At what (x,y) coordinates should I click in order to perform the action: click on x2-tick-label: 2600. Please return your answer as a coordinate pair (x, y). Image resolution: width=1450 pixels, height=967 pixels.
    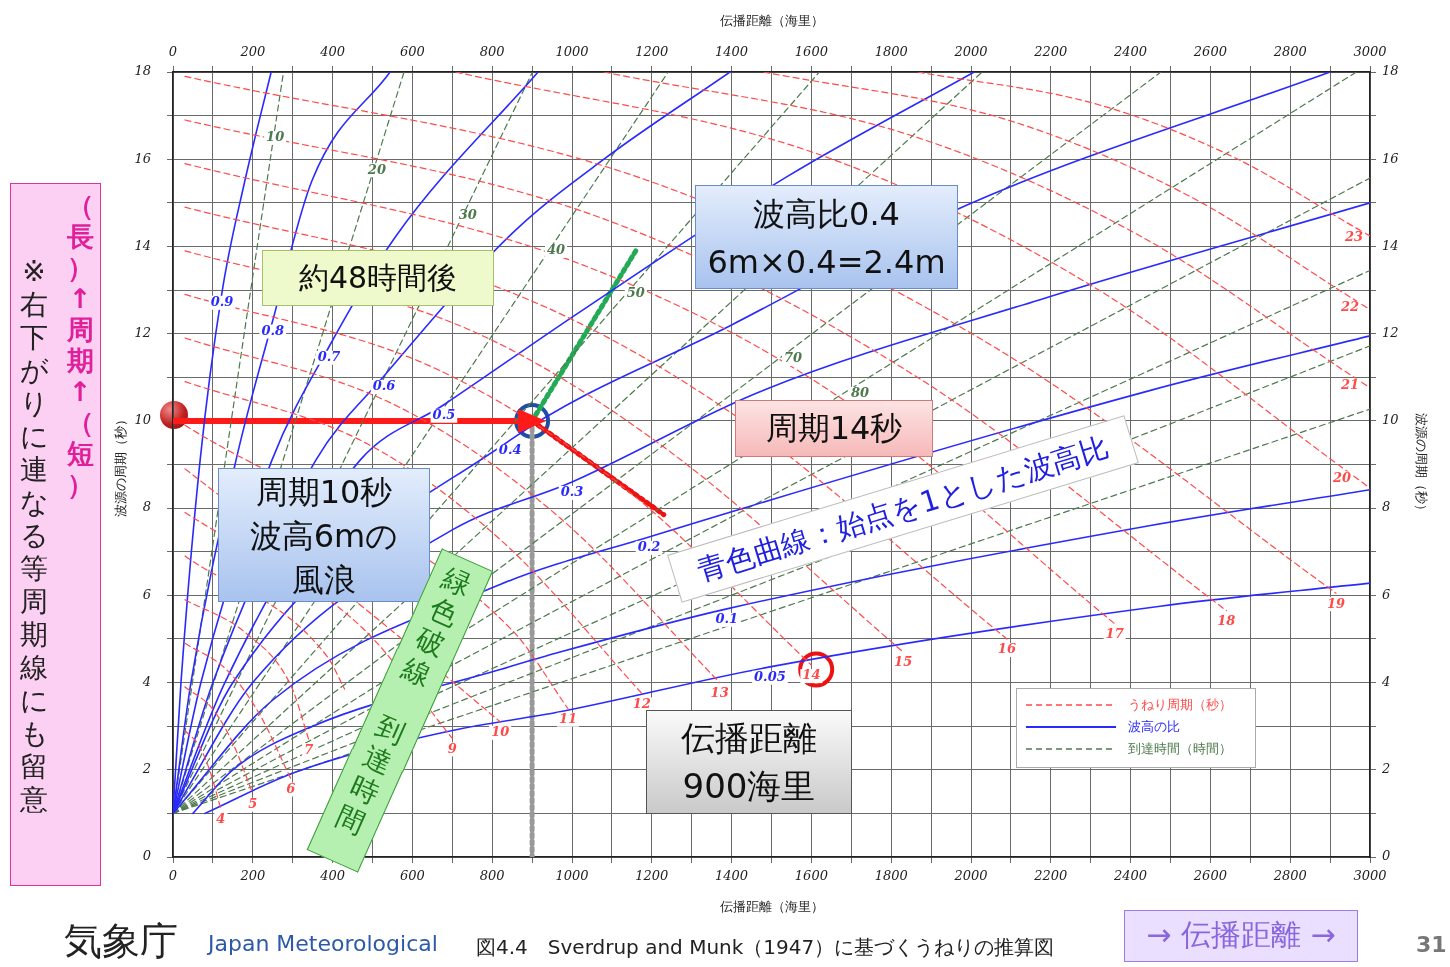
    Looking at the image, I should click on (1209, 51).